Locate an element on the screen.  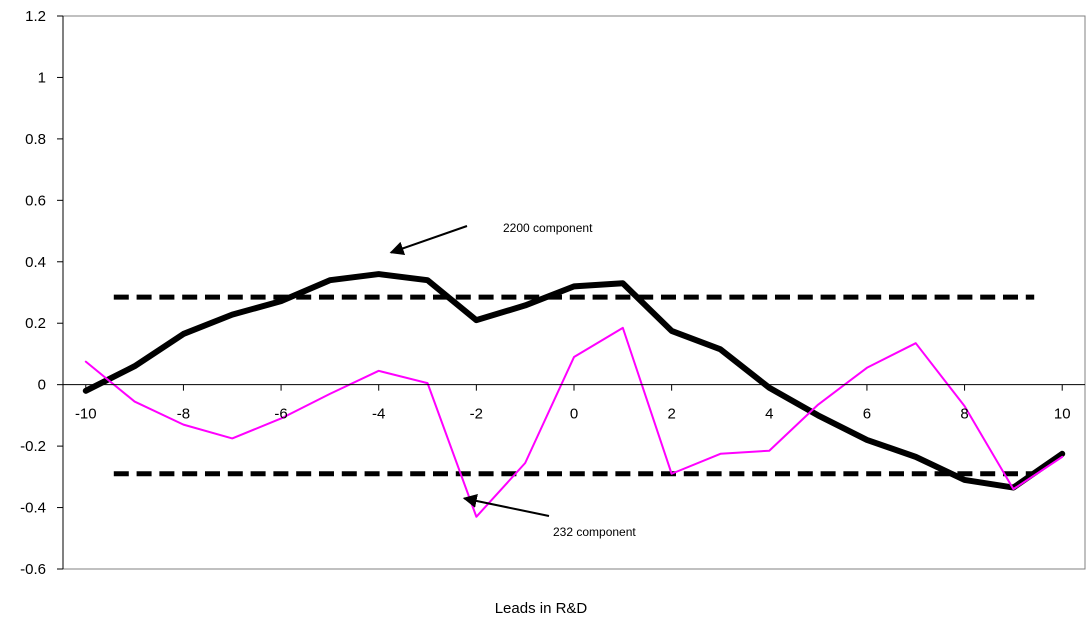
x-tick-label: 2 is located at coordinates (671, 414).